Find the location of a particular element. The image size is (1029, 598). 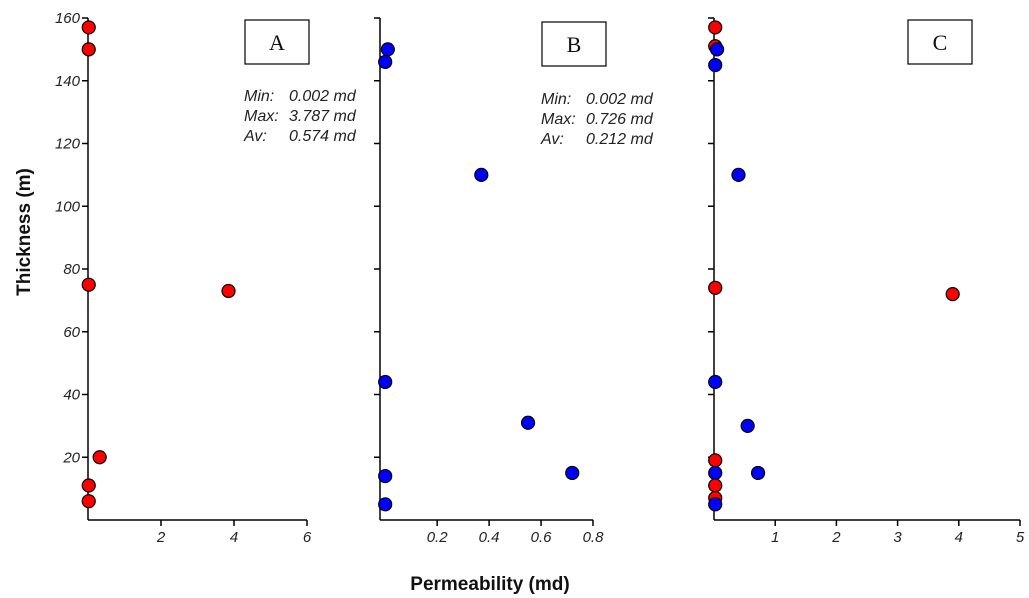

x-tick-label: 6 is located at coordinates (307, 537).